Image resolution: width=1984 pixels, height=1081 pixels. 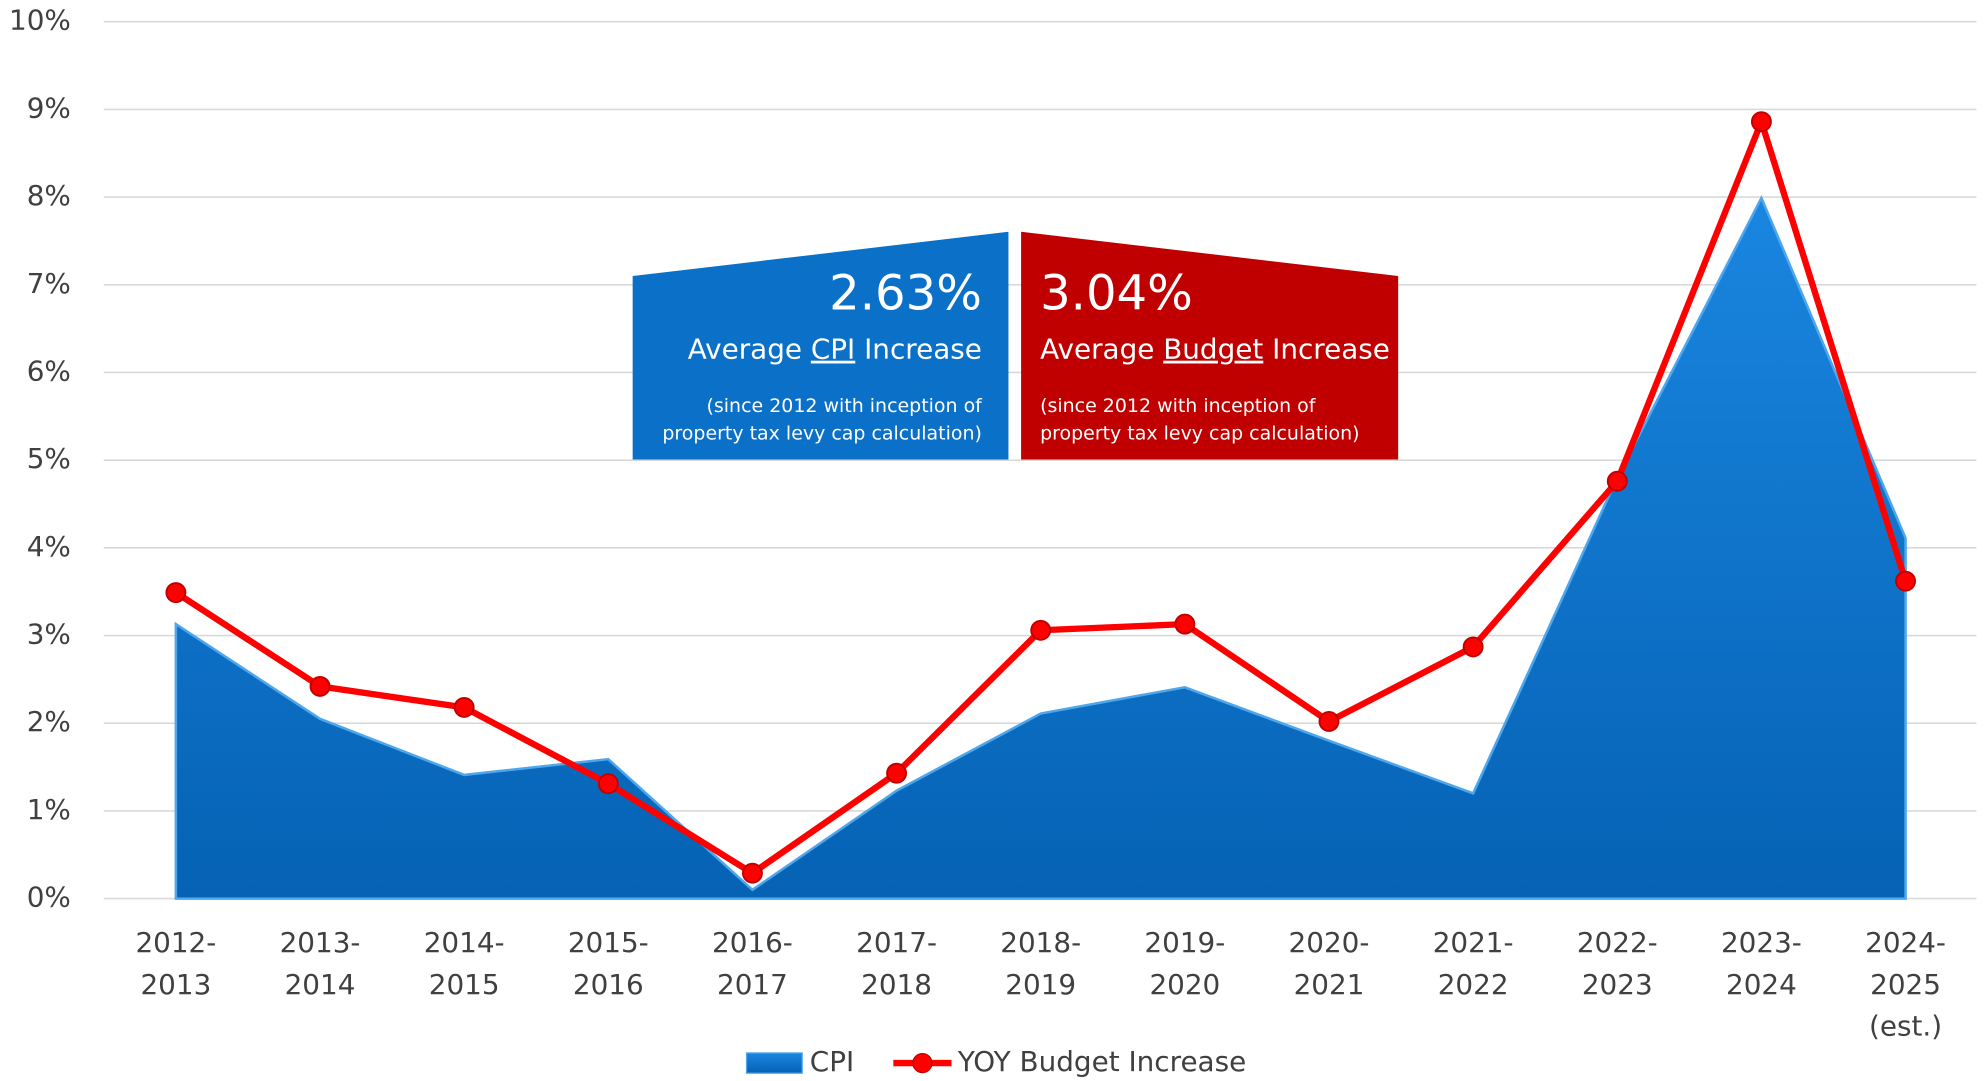 What do you see at coordinates (1101, 1061) in the screenshot?
I see `legend-label: YOY Budget Increase` at bounding box center [1101, 1061].